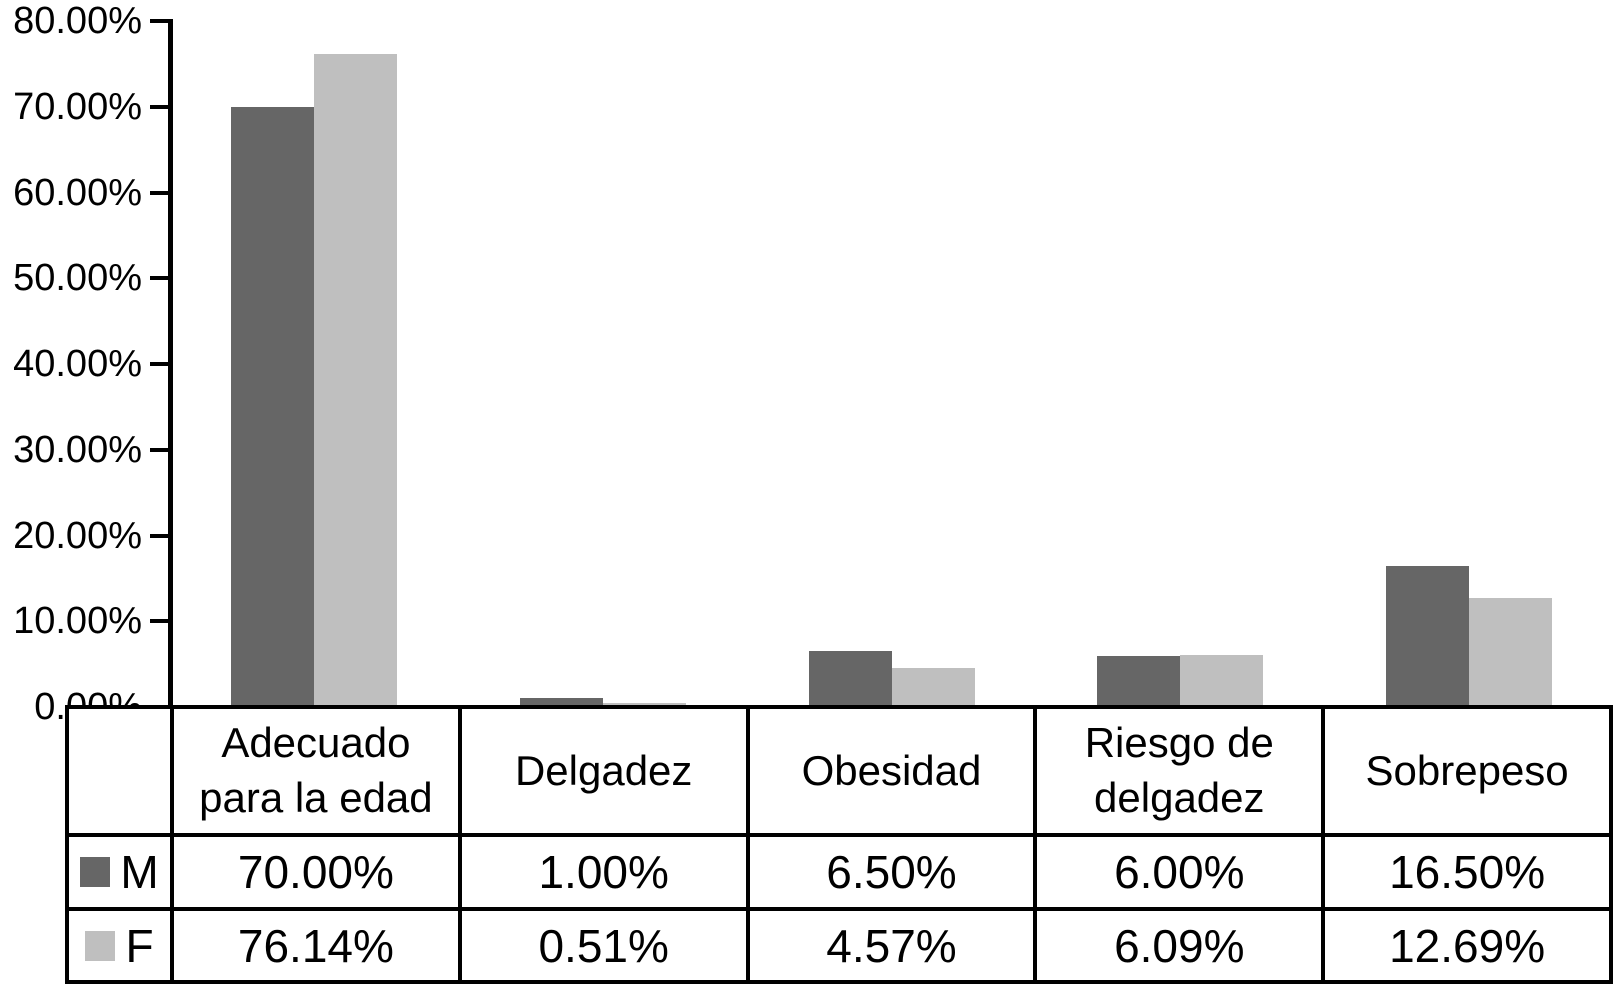 This screenshot has height=985, width=1618. Describe the element at coordinates (933, 687) in the screenshot. I see `bar-f-obesidad` at that location.